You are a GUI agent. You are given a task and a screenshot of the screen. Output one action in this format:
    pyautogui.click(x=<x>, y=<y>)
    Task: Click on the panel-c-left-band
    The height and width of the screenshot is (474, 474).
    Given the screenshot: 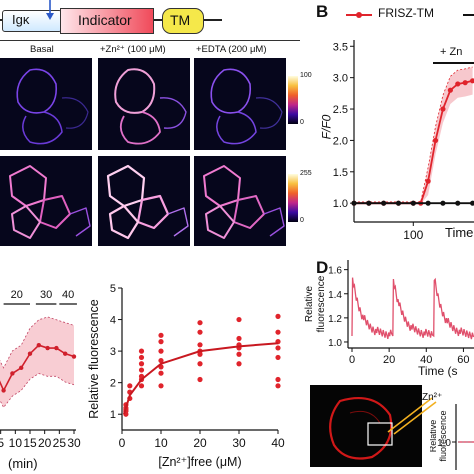 What is the action you would take?
    pyautogui.click(x=37, y=362)
    